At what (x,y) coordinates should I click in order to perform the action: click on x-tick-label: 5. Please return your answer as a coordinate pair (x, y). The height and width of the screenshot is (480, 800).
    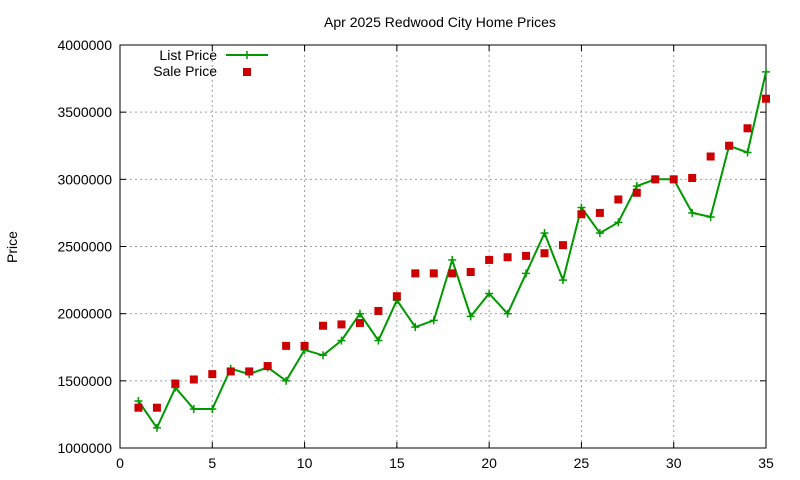
    Looking at the image, I should click on (212, 463).